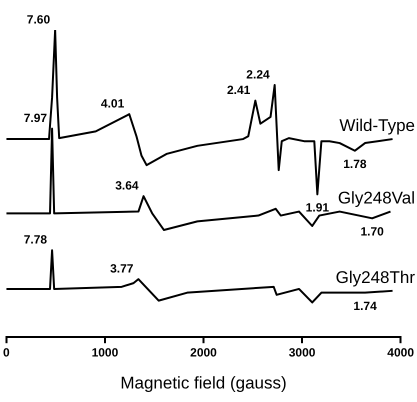  Describe the element at coordinates (112, 103) in the screenshot. I see `annotation: 4.01` at that location.